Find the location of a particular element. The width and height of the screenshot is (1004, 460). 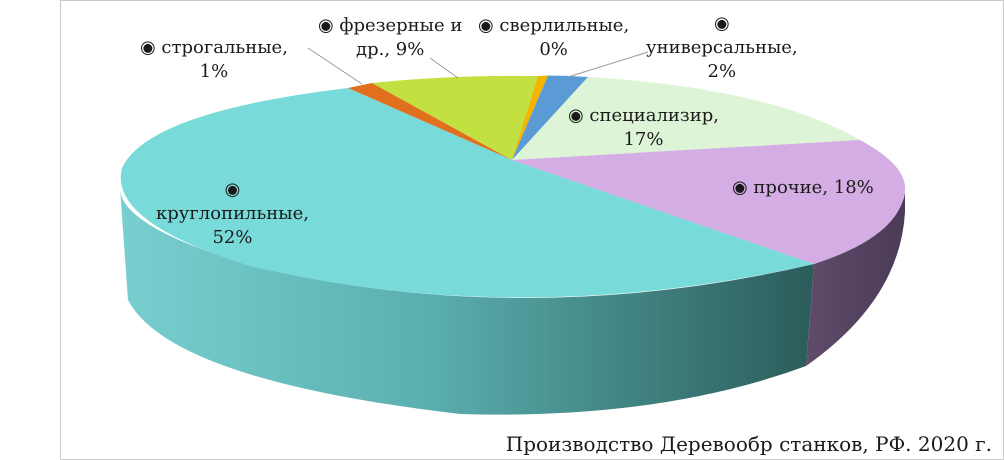

slice-universalnye is located at coordinates (550, 117).